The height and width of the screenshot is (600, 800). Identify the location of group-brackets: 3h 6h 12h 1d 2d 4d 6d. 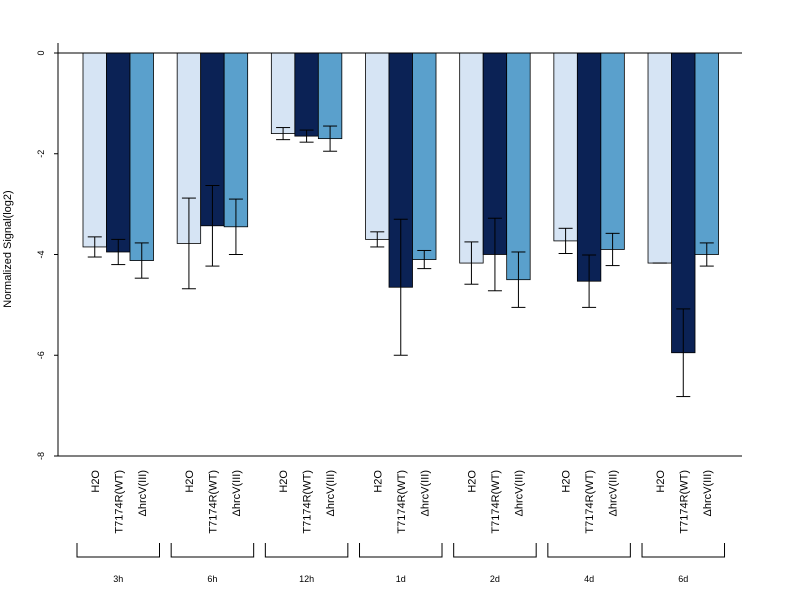
(401, 563).